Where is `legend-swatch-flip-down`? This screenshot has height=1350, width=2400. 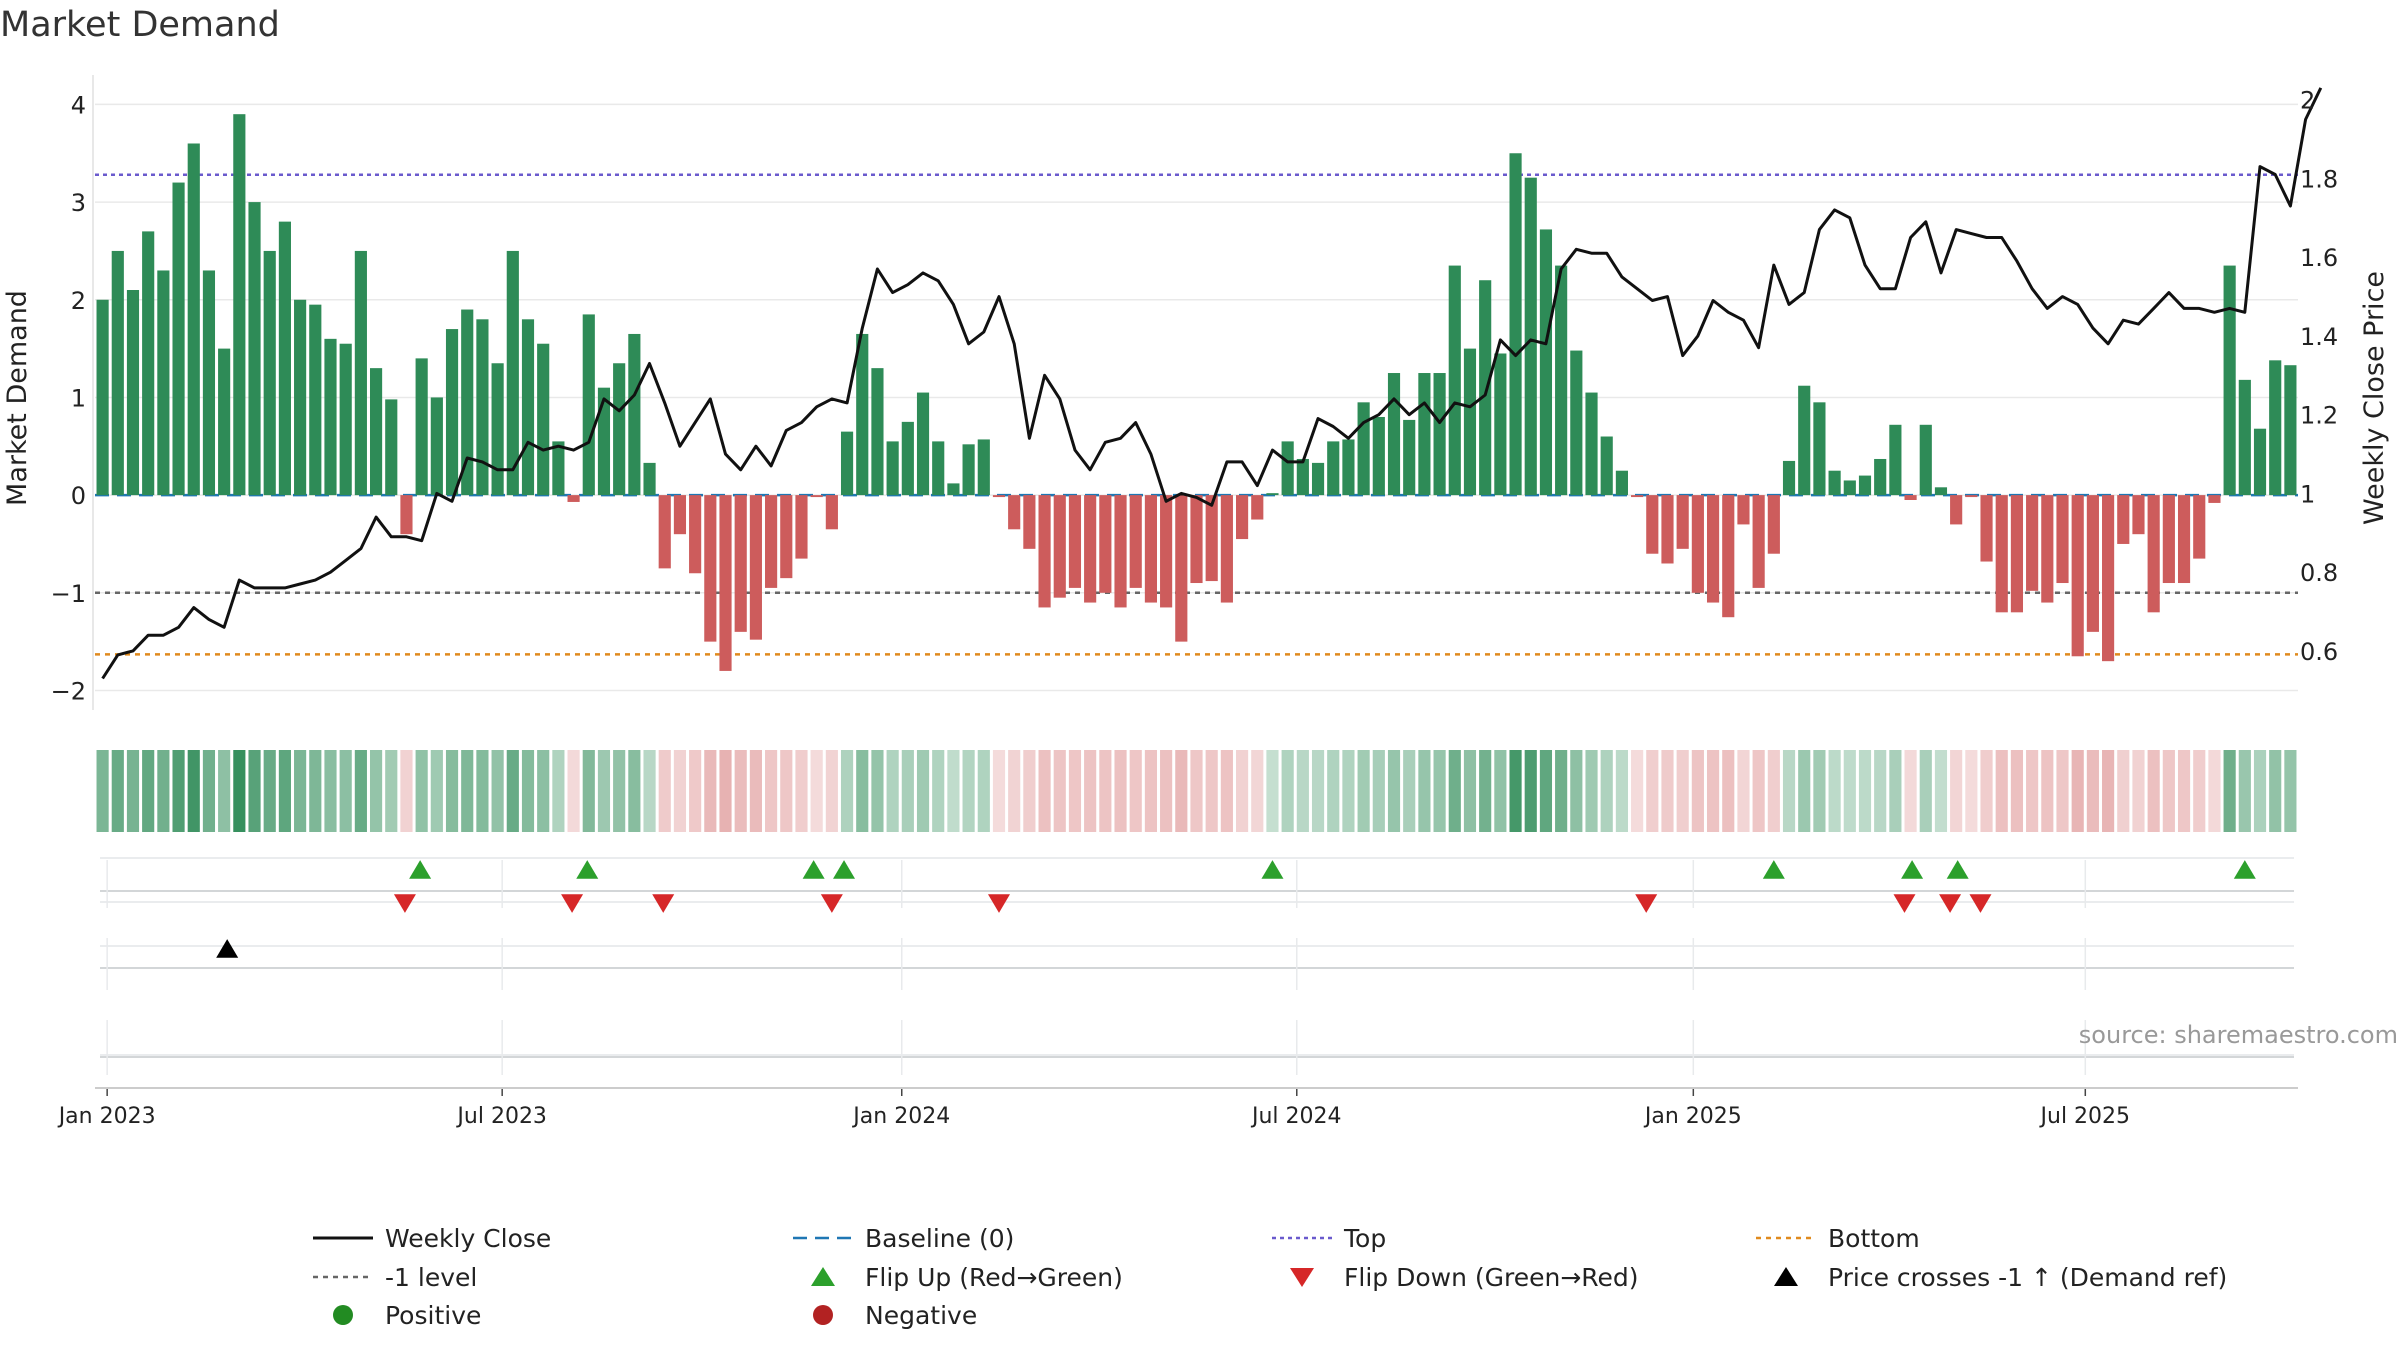
legend-swatch-flip-down is located at coordinates (1302, 1277).